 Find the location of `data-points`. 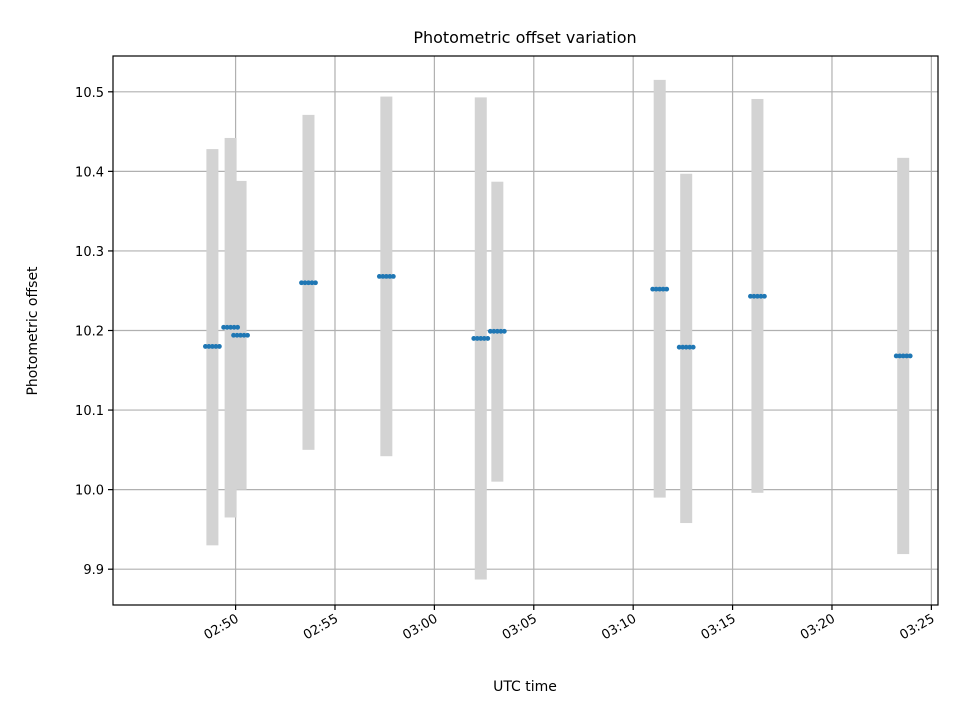

data-points is located at coordinates (557, 316).